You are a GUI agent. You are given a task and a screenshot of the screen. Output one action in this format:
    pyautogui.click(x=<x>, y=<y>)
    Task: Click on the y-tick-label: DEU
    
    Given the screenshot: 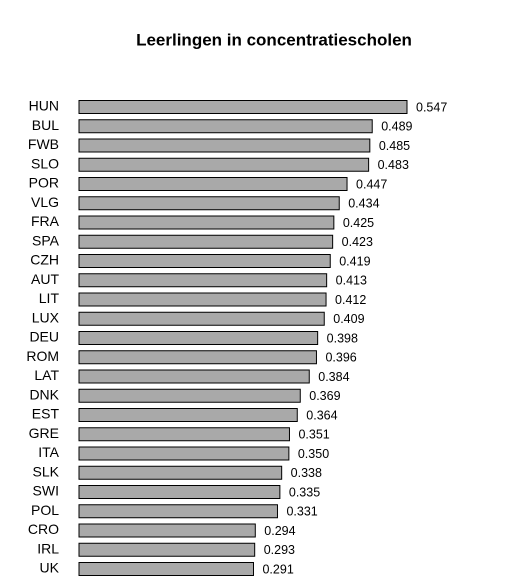 What is the action you would take?
    pyautogui.click(x=44, y=337)
    